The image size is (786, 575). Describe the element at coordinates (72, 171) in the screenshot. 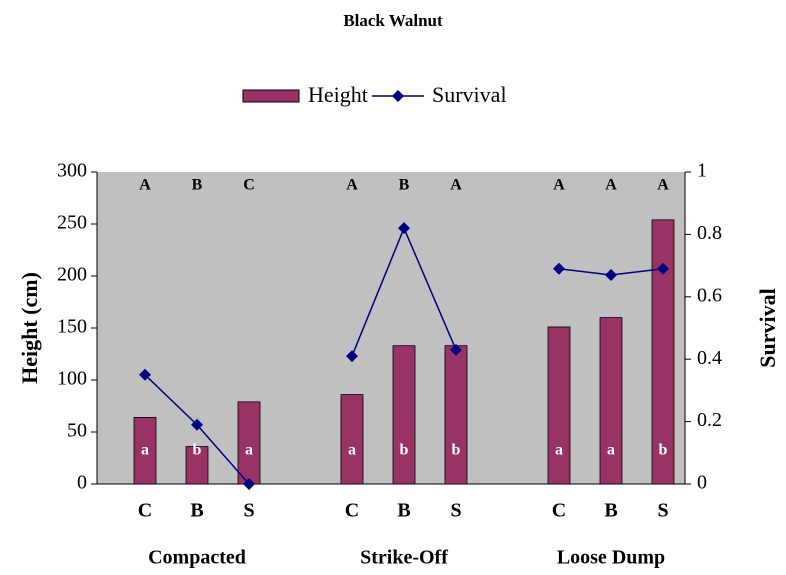

I see `y-tick-label: 300` at that location.